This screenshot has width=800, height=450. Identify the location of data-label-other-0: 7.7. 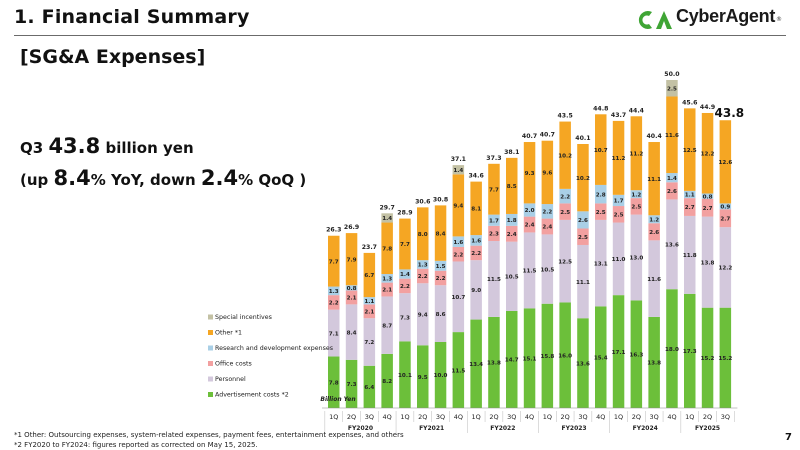
(334, 262).